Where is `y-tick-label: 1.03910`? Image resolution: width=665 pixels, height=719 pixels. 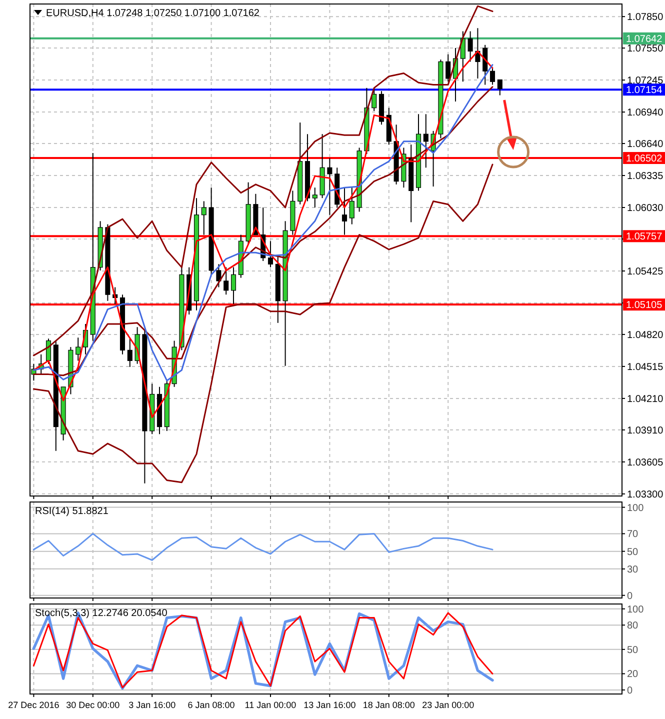 y-tick-label: 1.03910 is located at coordinates (645, 430).